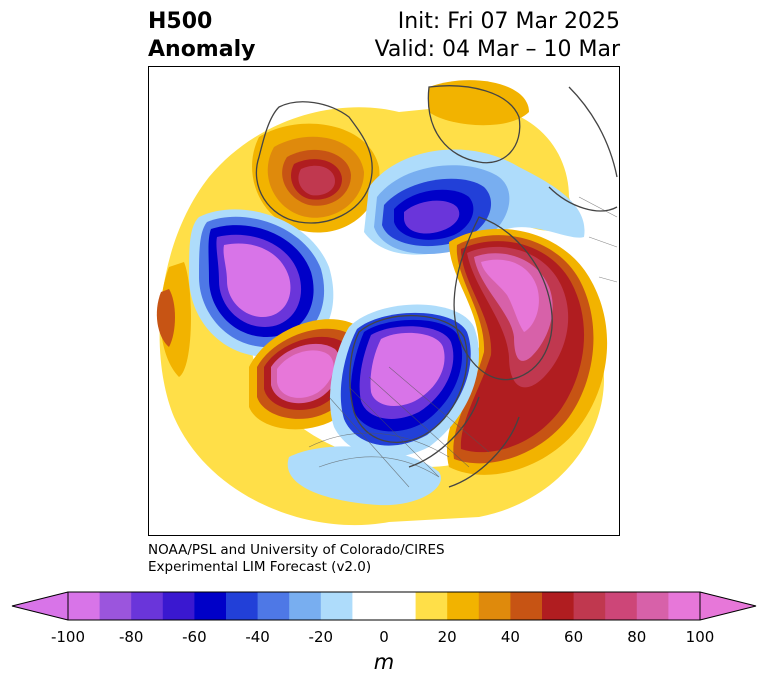 The image size is (768, 686). Describe the element at coordinates (201, 36) in the screenshot. I see `title-left: H500 Anomaly` at that location.